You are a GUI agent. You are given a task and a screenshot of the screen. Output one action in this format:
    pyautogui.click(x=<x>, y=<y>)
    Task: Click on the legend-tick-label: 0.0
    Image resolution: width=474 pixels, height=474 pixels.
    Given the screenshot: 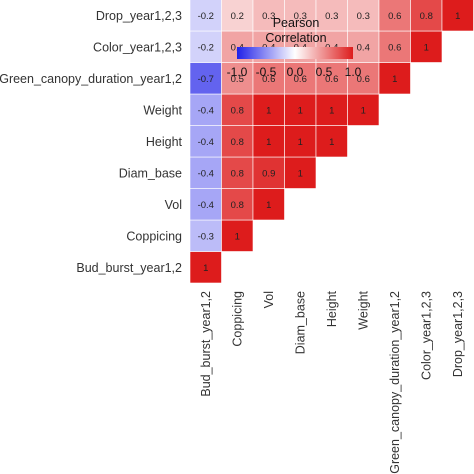 What is the action you would take?
    pyautogui.click(x=295, y=72)
    